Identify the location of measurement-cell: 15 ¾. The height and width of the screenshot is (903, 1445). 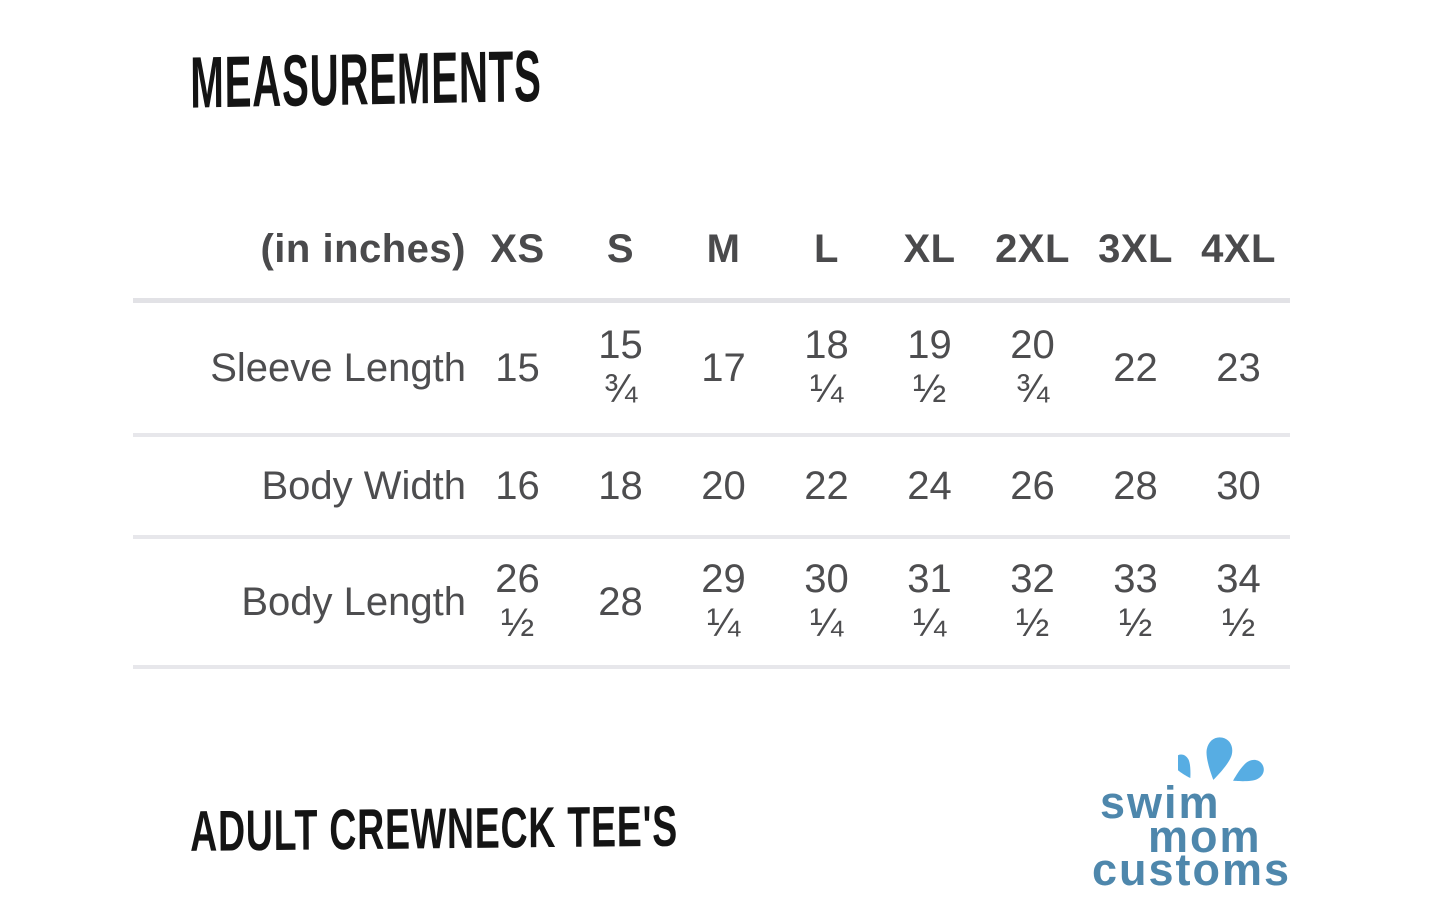
(620, 367).